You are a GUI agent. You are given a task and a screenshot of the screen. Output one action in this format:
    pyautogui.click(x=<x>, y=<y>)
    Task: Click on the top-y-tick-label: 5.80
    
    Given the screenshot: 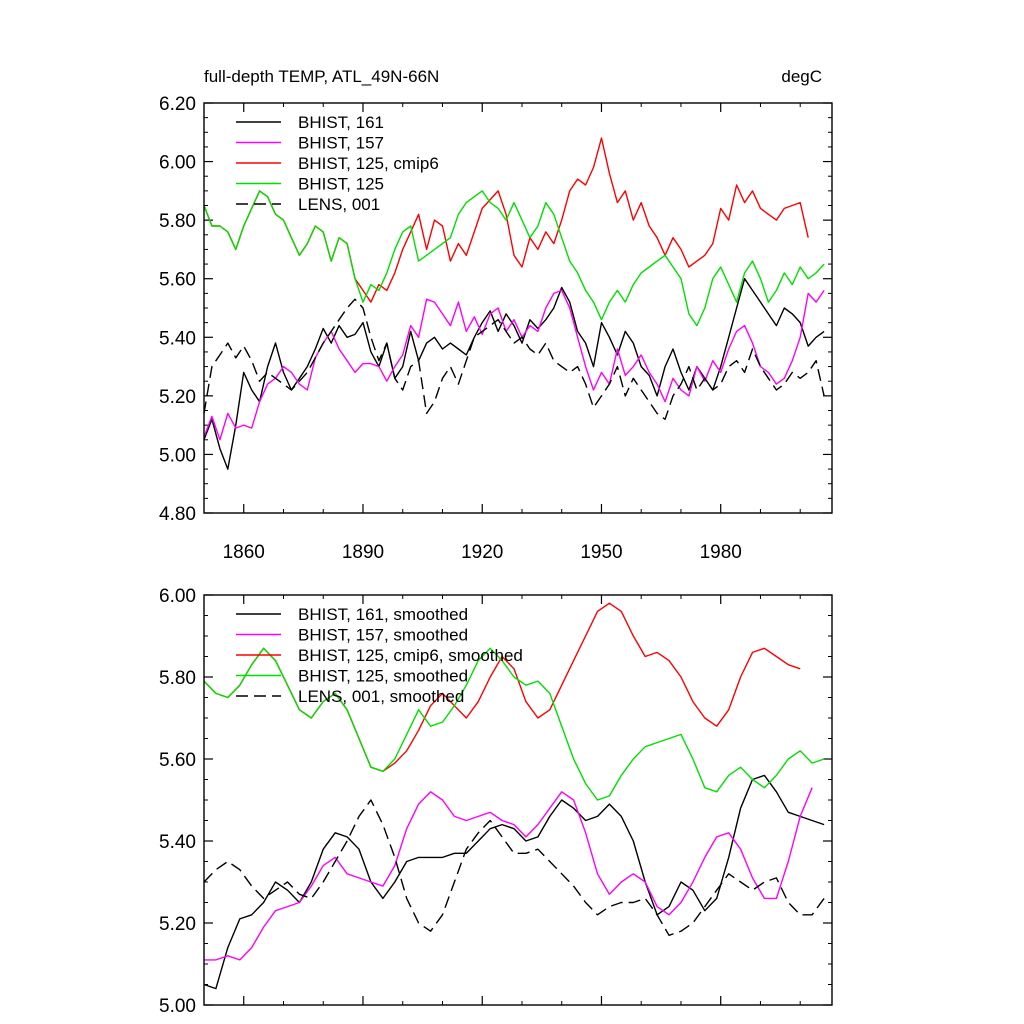 What is the action you would take?
    pyautogui.click(x=177, y=221)
    